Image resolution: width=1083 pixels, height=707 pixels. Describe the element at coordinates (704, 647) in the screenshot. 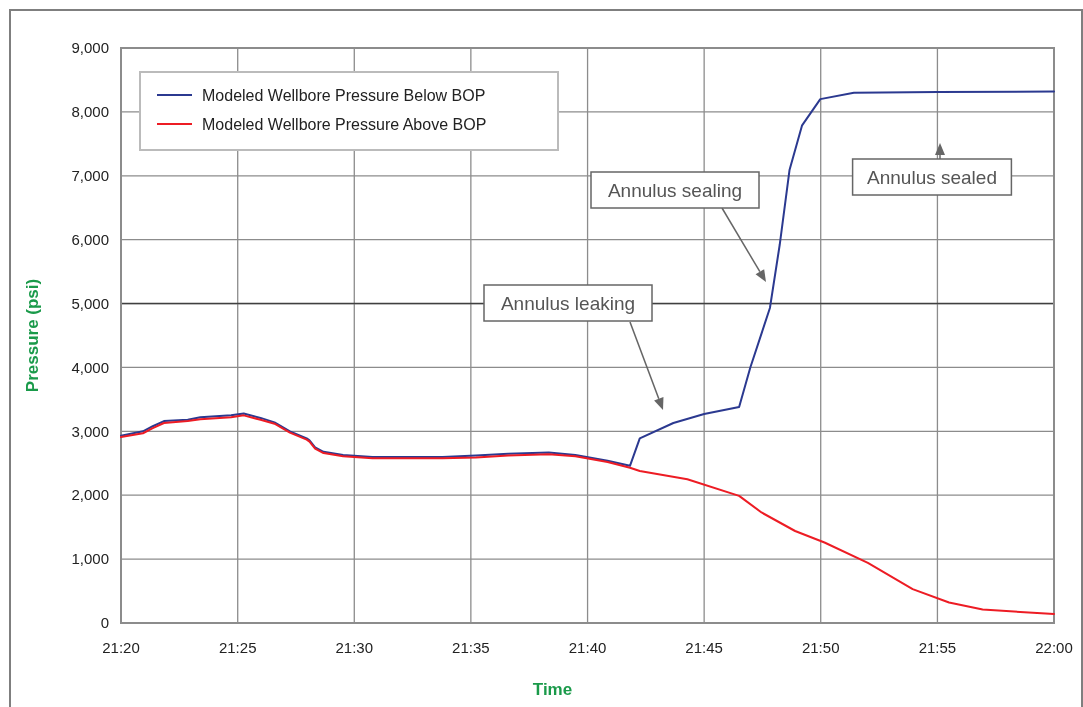

I see `x-tick-label: 21:45` at that location.